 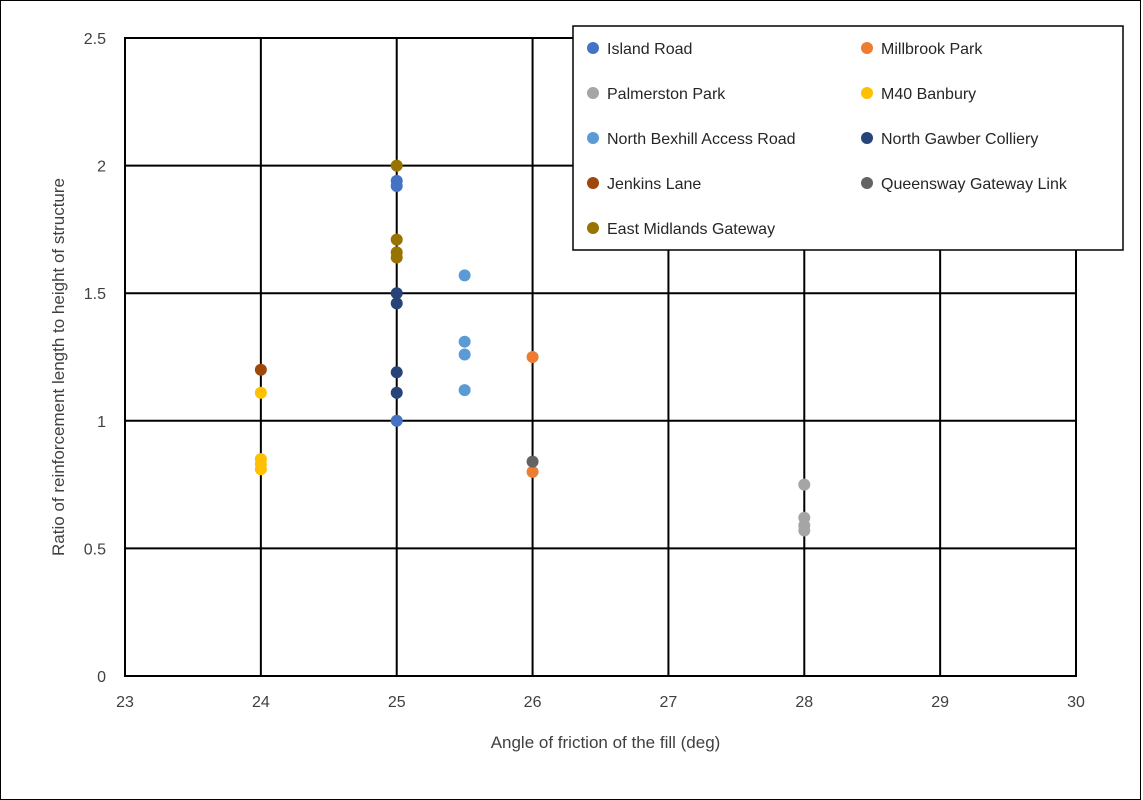 I want to click on legend-label: Millbrook Park, so click(x=932, y=49).